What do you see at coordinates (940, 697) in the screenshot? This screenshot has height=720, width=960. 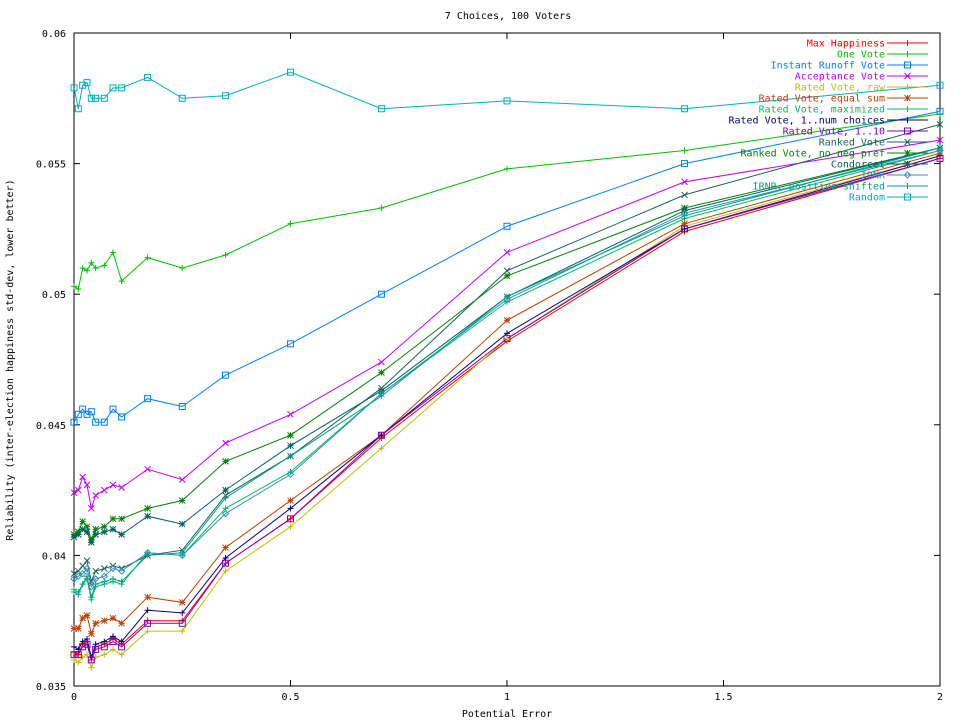 I see `x-tick-label: 2` at bounding box center [940, 697].